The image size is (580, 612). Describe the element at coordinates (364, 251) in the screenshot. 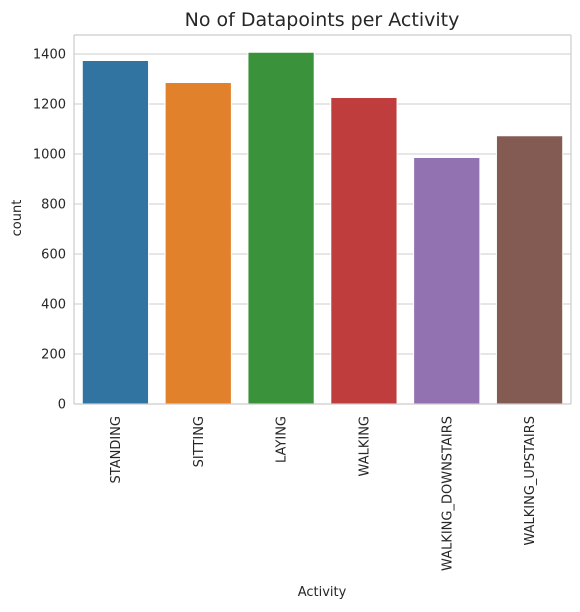

I see `bar-walking` at that location.